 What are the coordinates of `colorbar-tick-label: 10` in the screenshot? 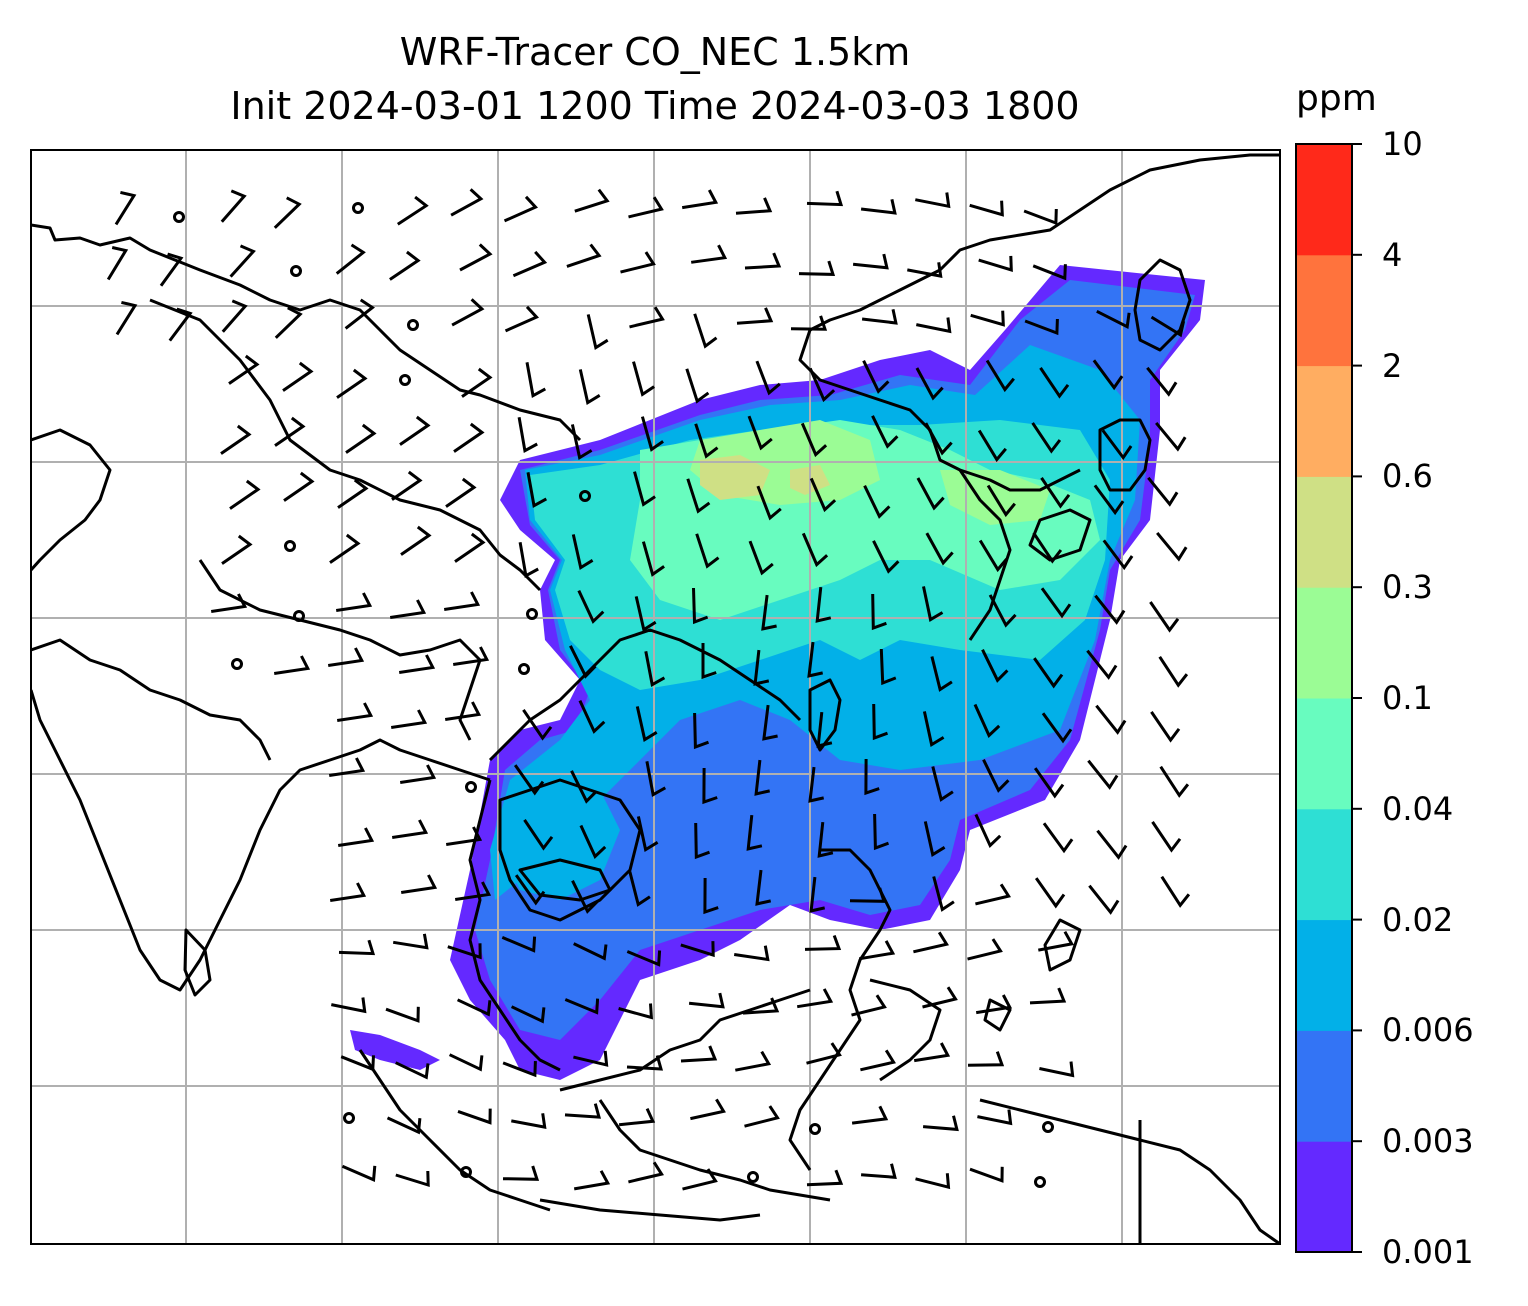 It's located at (1402, 144).